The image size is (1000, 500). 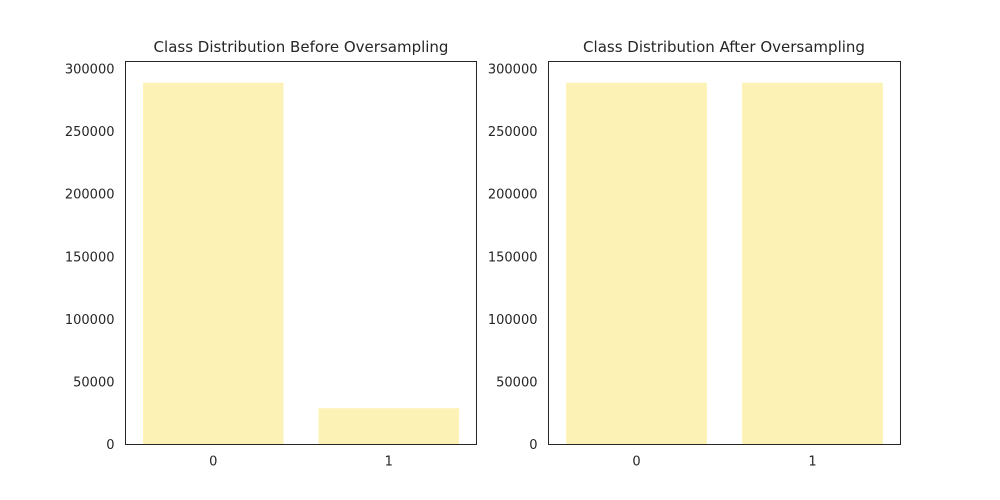 I want to click on chart-title: Class Distribution After Oversampling, so click(x=724, y=47).